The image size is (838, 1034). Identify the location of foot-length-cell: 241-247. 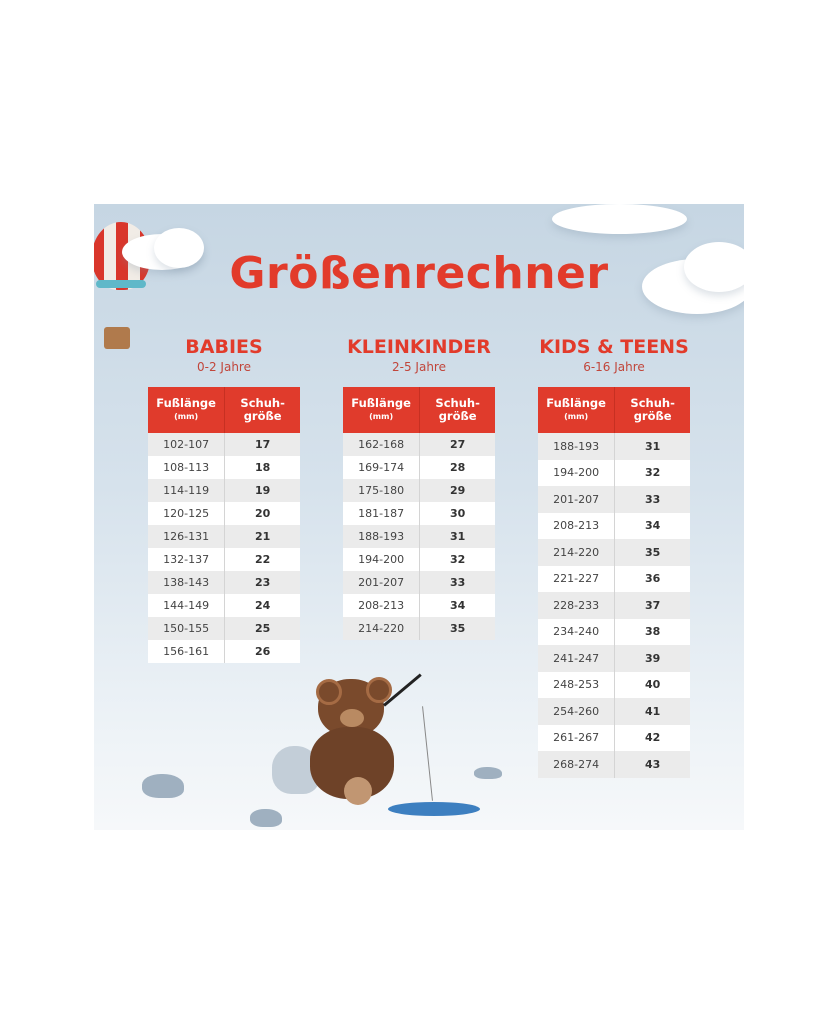
(577, 658).